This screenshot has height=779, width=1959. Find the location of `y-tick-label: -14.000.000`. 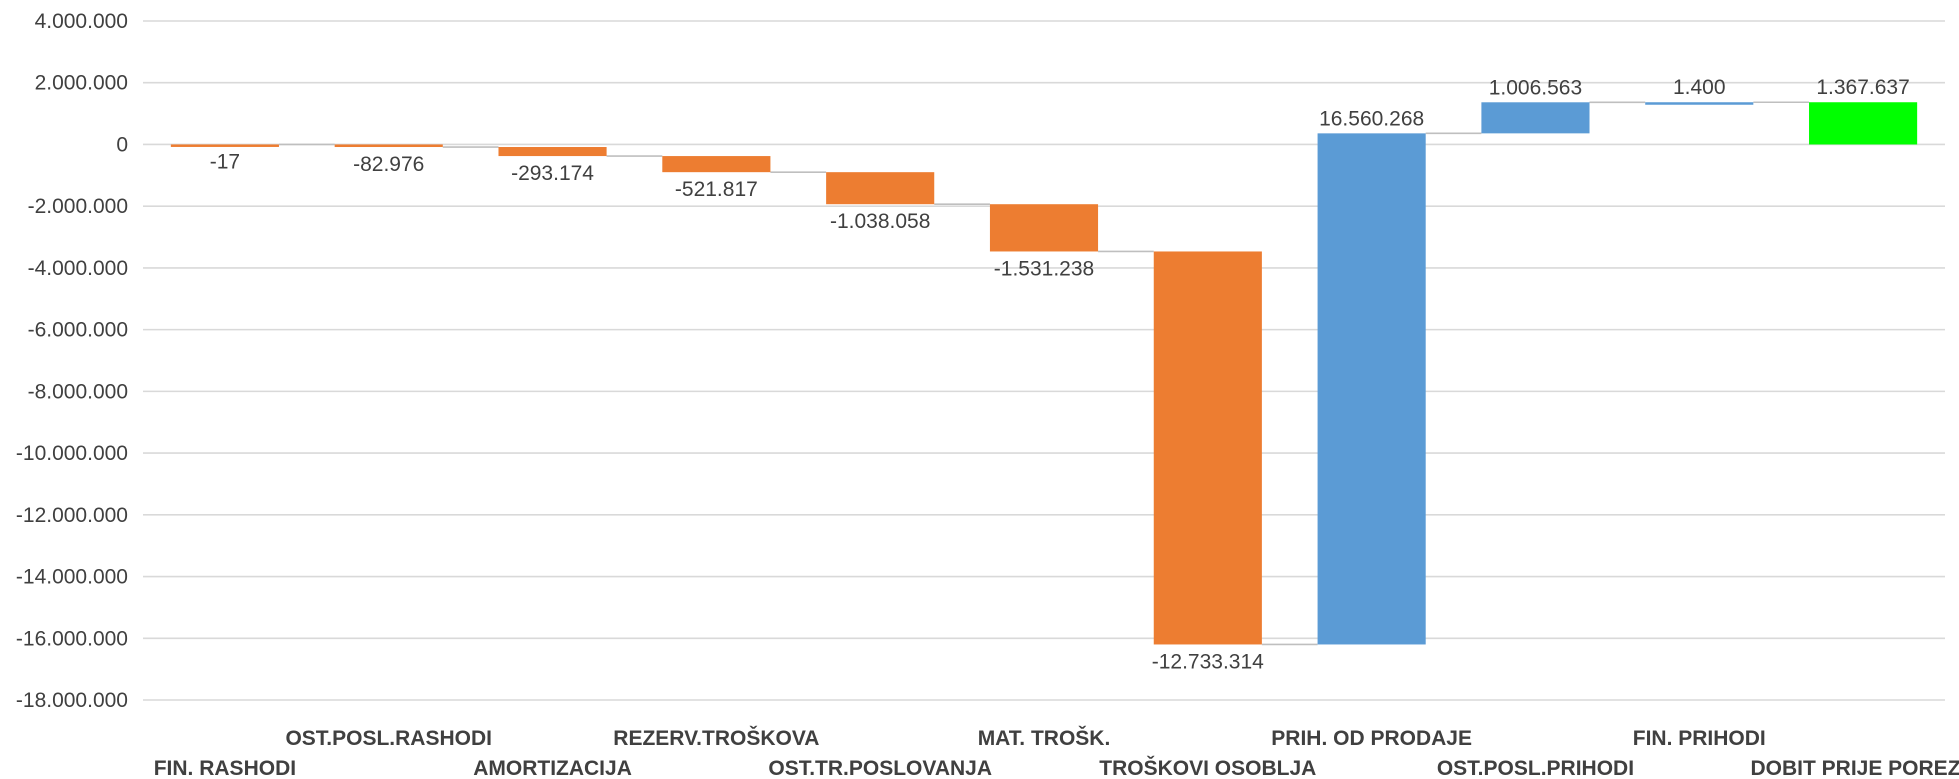

y-tick-label: -14.000.000 is located at coordinates (72, 577).